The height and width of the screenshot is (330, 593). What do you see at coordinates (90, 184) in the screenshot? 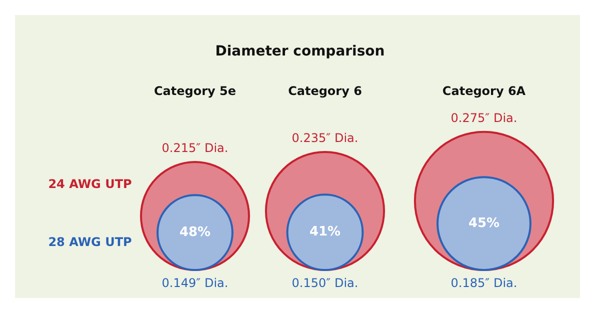
I see `legend-label: 24 AWG UTP` at bounding box center [90, 184].